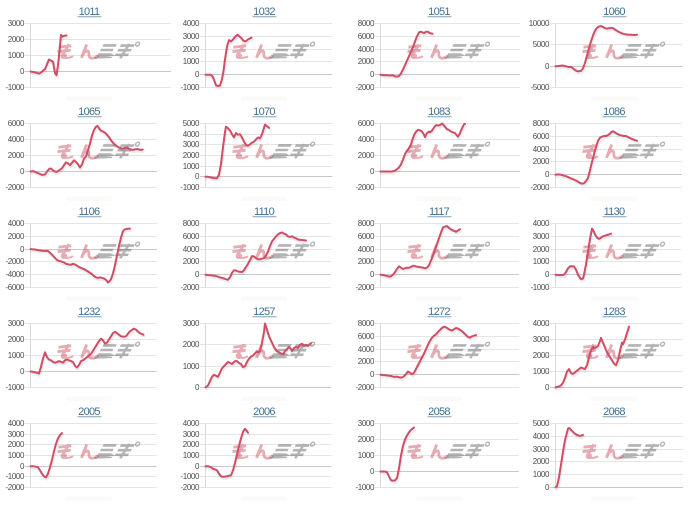  Describe the element at coordinates (439, 412) in the screenshot. I see `svg-text: 2058` at that location.